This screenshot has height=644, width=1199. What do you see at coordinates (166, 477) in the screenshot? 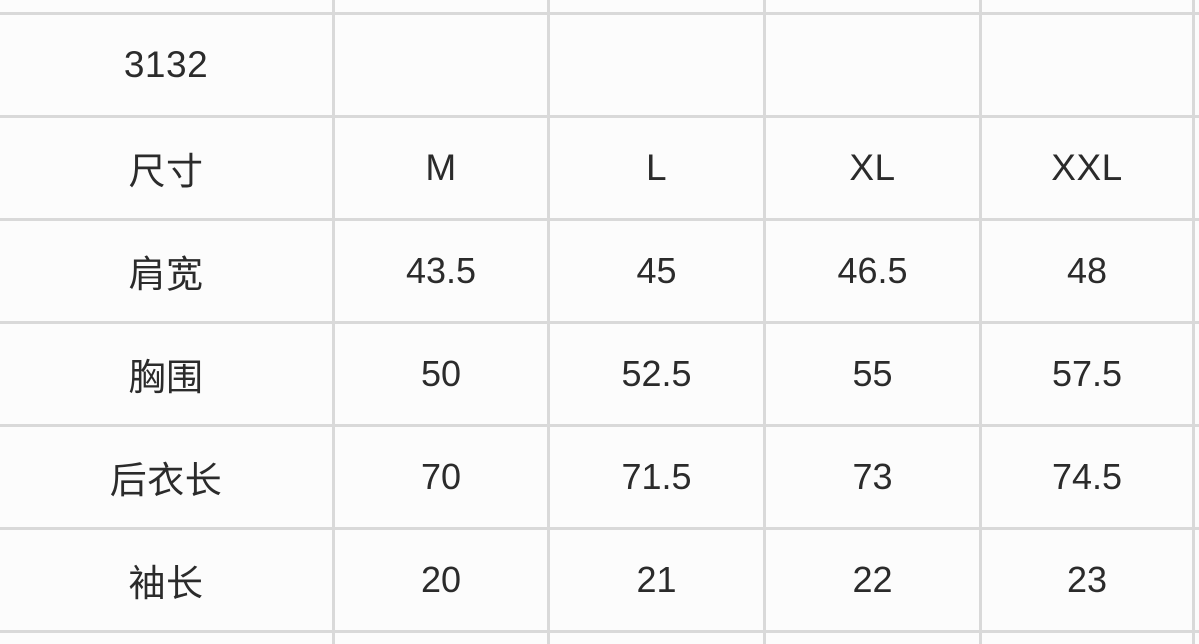
I see `measure-label-back-length-cell: 后衣长` at bounding box center [166, 477].